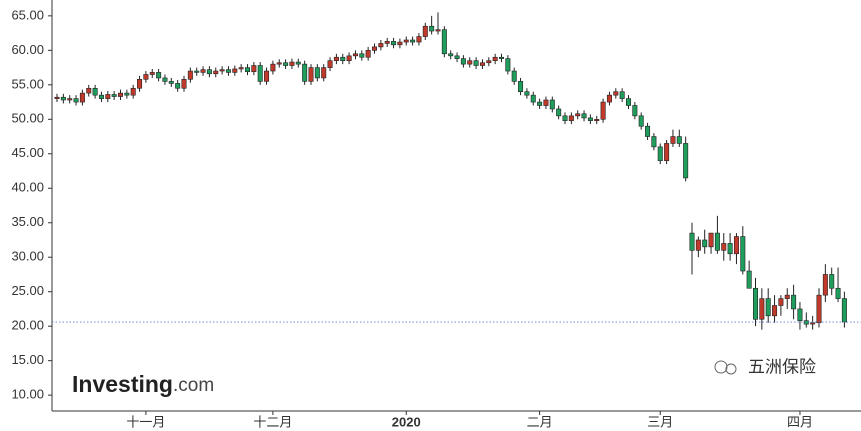  Describe the element at coordinates (27, 221) in the screenshot. I see `y-tick-label: 35.00` at that location.